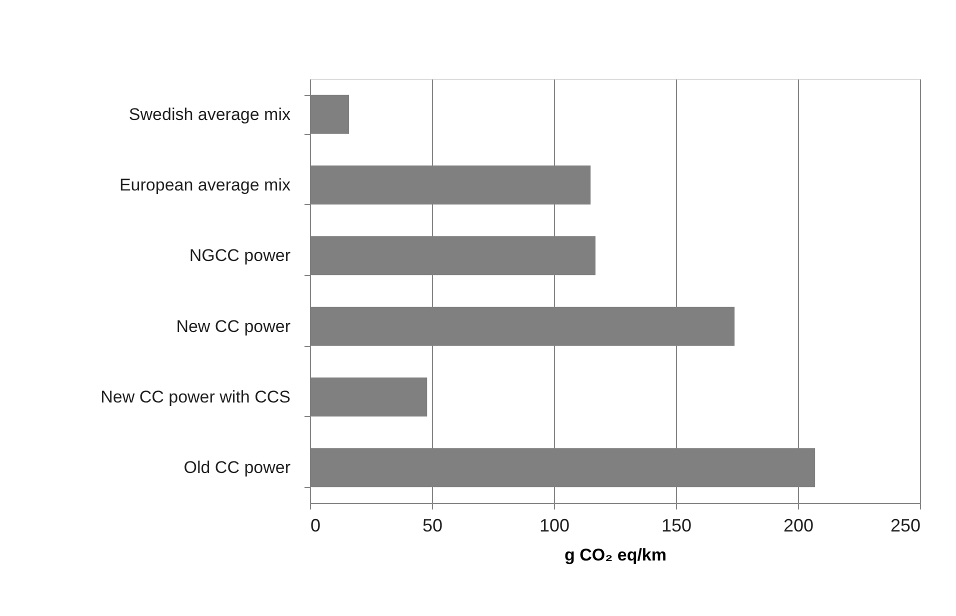  Describe the element at coordinates (432, 526) in the screenshot. I see `x-tick-label: 50` at that location.